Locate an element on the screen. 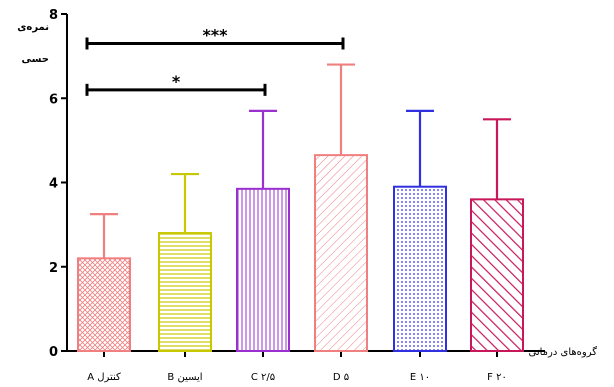  x-tick-label: A کنترل is located at coordinates (104, 377).